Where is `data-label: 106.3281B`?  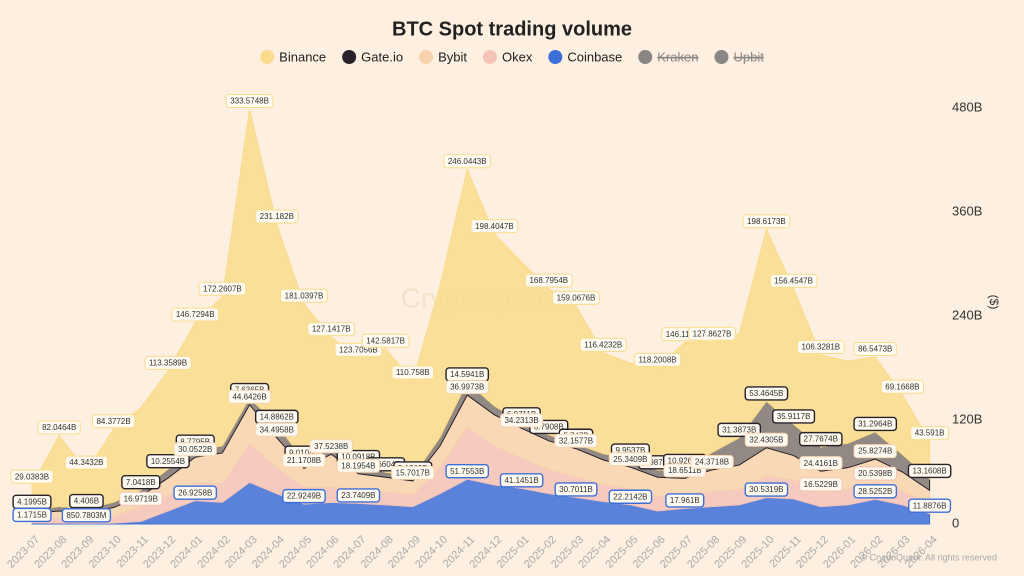 data-label: 106.3281B is located at coordinates (820, 346).